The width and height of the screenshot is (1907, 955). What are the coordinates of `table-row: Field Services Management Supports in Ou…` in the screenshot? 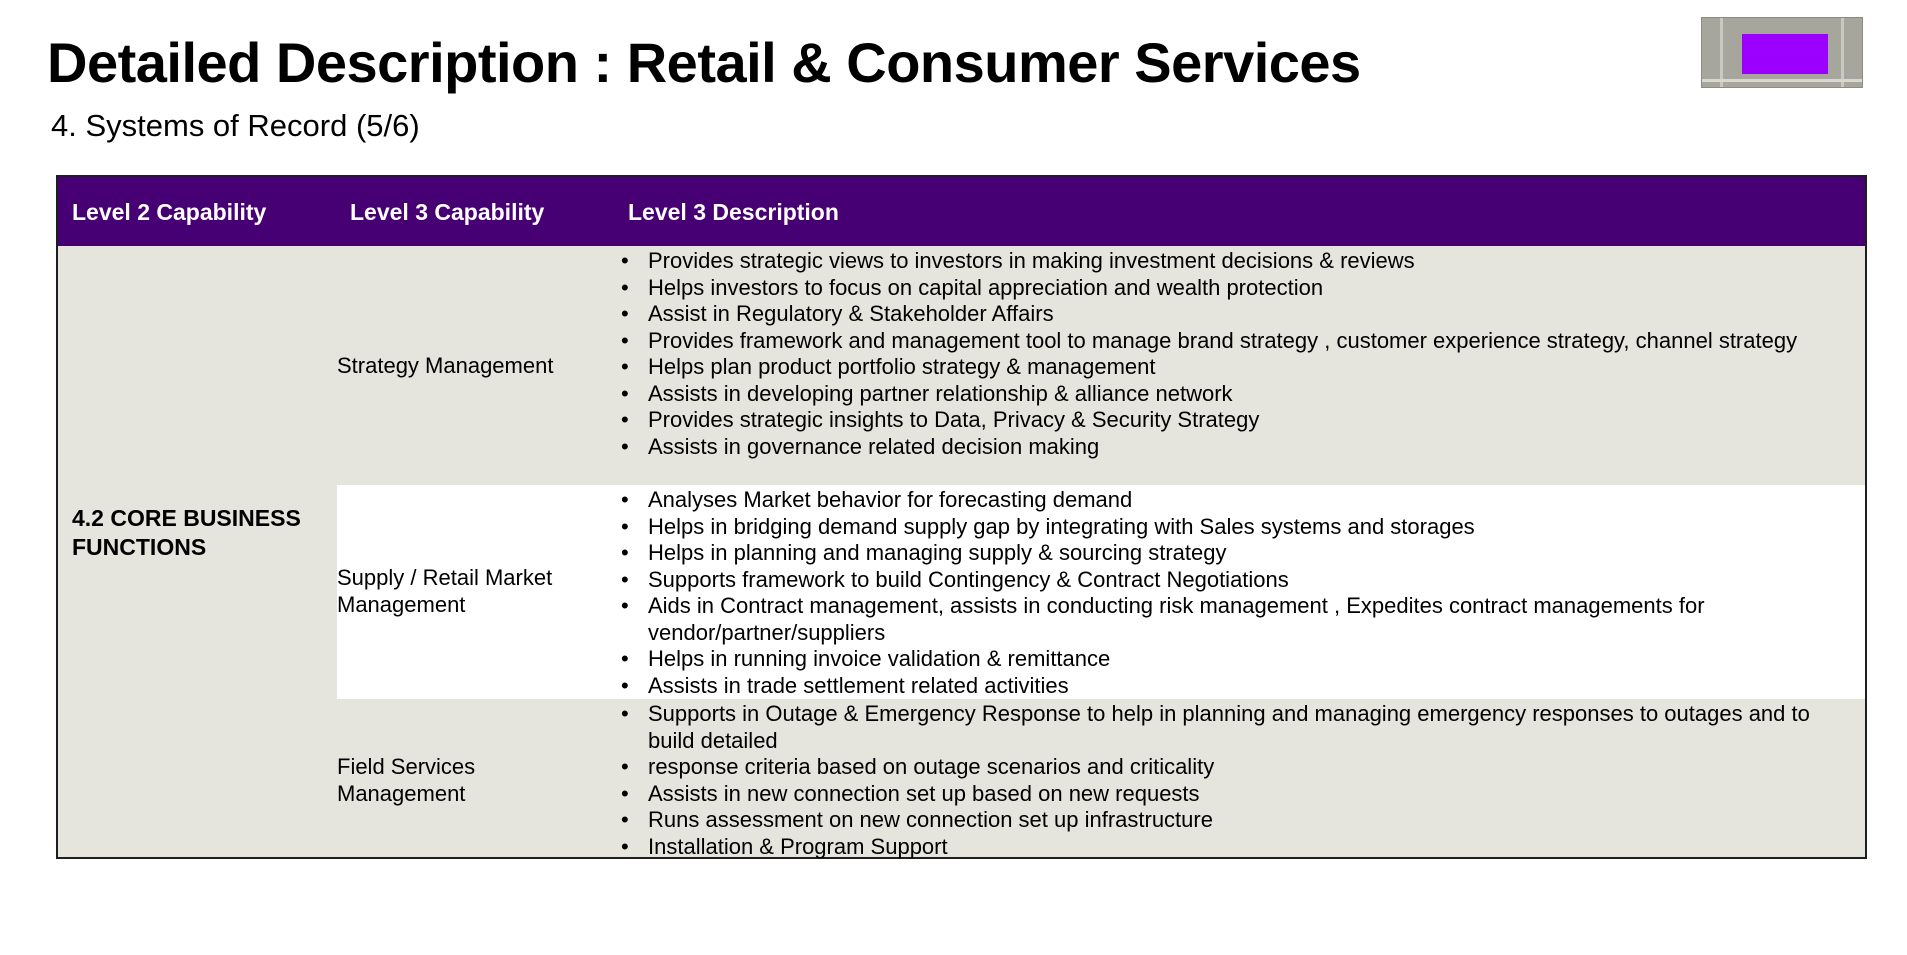 It's located at (1101, 779).